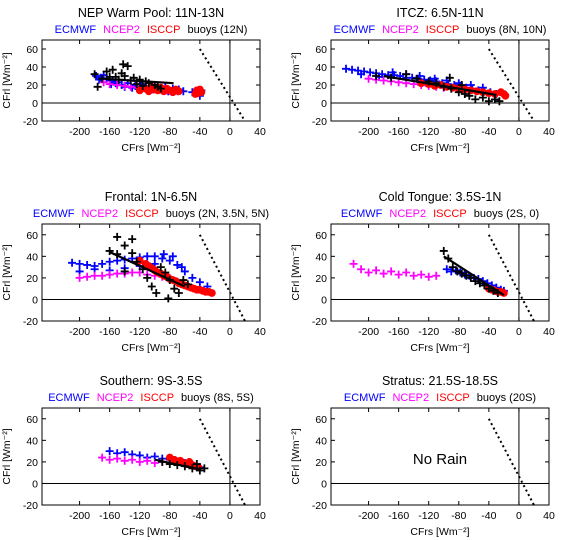 This screenshot has height=540, width=565. Describe the element at coordinates (151, 398) in the screenshot. I see `panel-legend: ECMWF NCEP2 ISCCP buoys (8S, 5S)` at that location.